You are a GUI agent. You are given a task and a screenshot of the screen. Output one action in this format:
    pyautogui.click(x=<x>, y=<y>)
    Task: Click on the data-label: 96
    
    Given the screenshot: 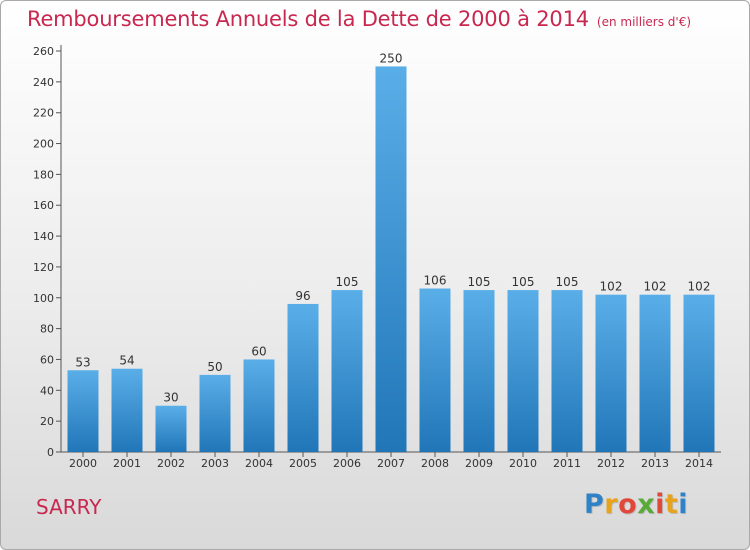 What is the action you would take?
    pyautogui.click(x=302, y=296)
    